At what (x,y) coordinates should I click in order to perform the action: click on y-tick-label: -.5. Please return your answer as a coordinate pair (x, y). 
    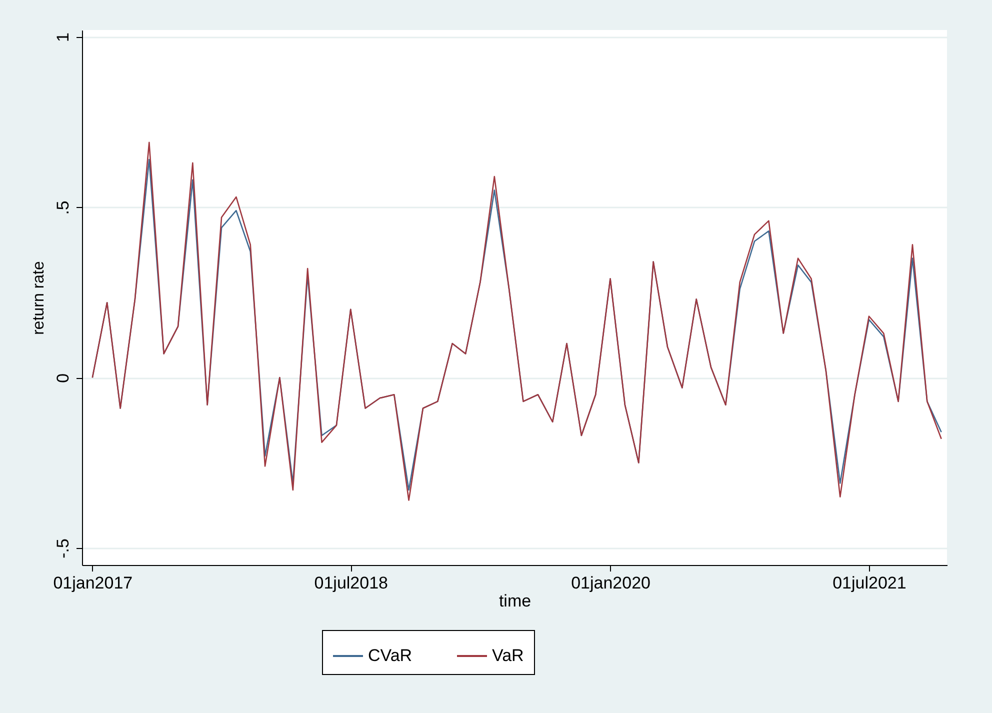
    Looking at the image, I should click on (63, 548).